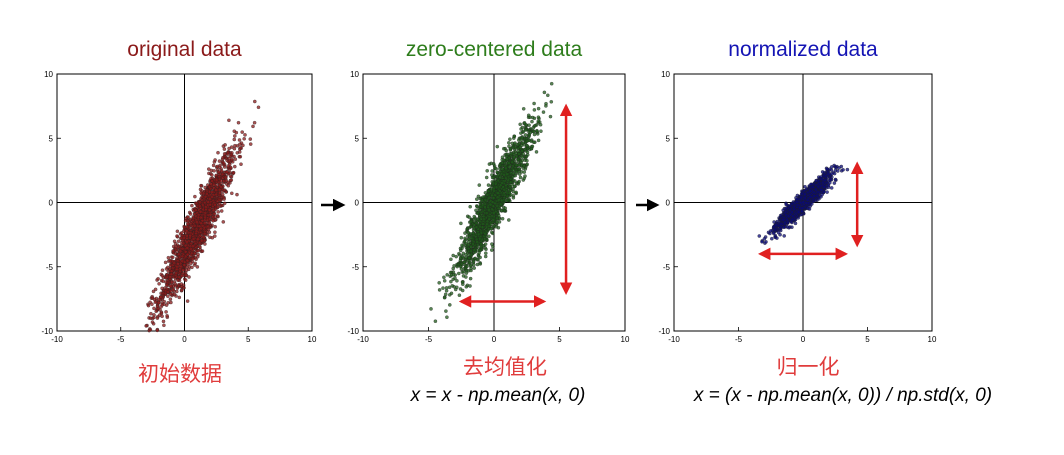 The image size is (1064, 455). I want to click on x-tick-label: 10, so click(312, 339).